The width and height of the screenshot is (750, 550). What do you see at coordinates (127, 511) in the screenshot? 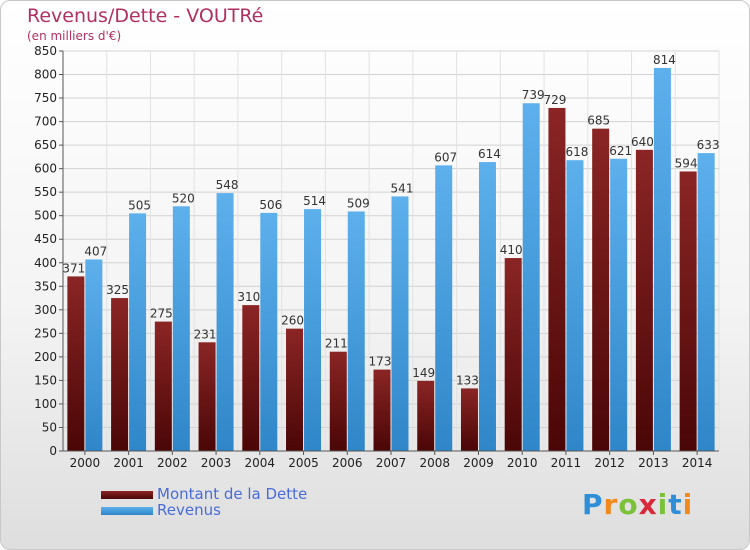
I see `legend-swatch-revenue` at bounding box center [127, 511].